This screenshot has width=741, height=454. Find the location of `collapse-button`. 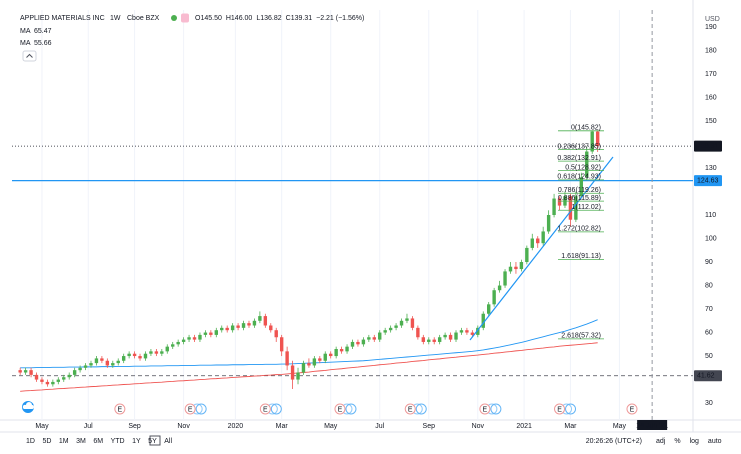

collapse-button is located at coordinates (29, 56).